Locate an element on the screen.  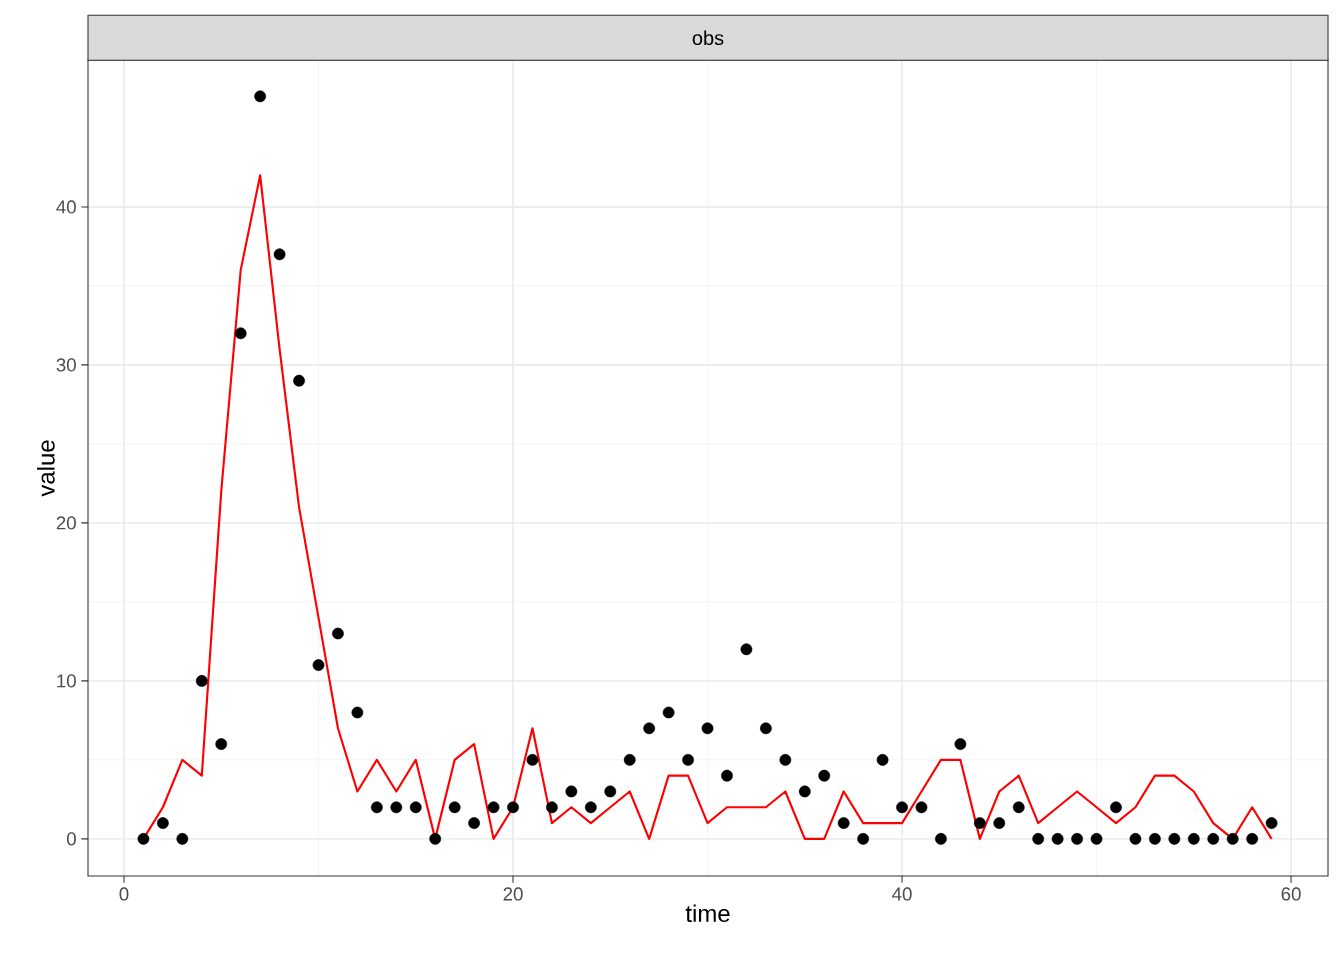
y-tick-label: 0 is located at coordinates (71, 839).